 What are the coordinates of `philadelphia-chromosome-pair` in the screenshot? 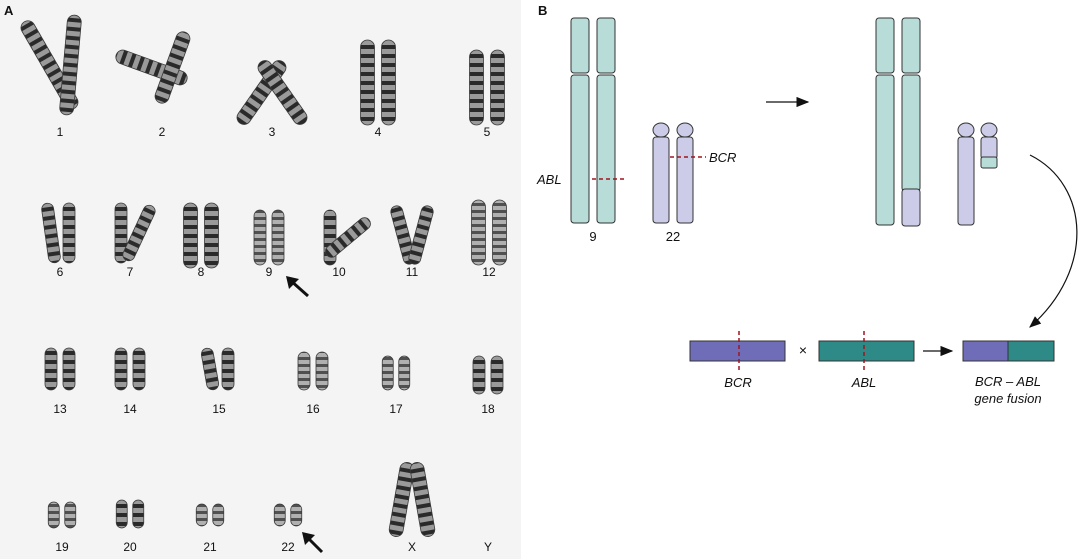 It's located at (977, 174).